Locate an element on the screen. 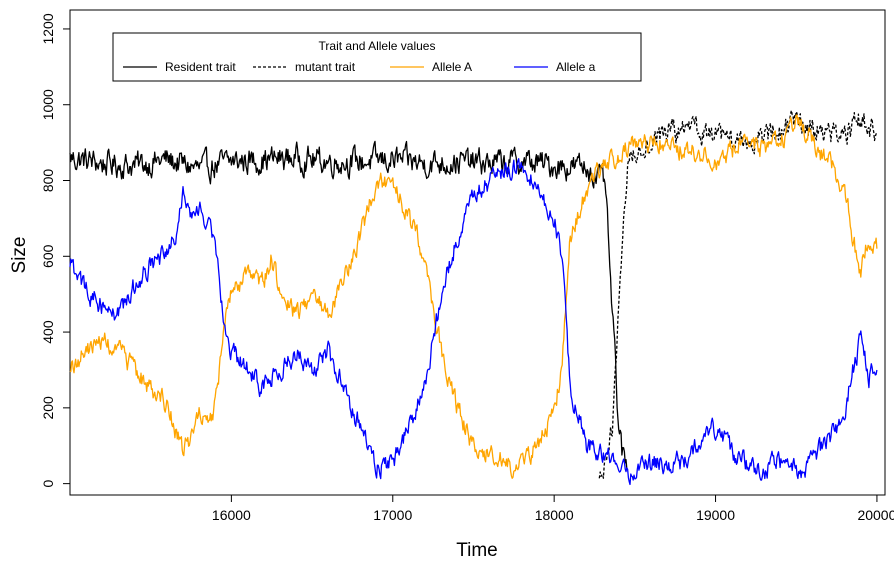 The image size is (894, 563). x-tick-label: 16000 is located at coordinates (231, 515).